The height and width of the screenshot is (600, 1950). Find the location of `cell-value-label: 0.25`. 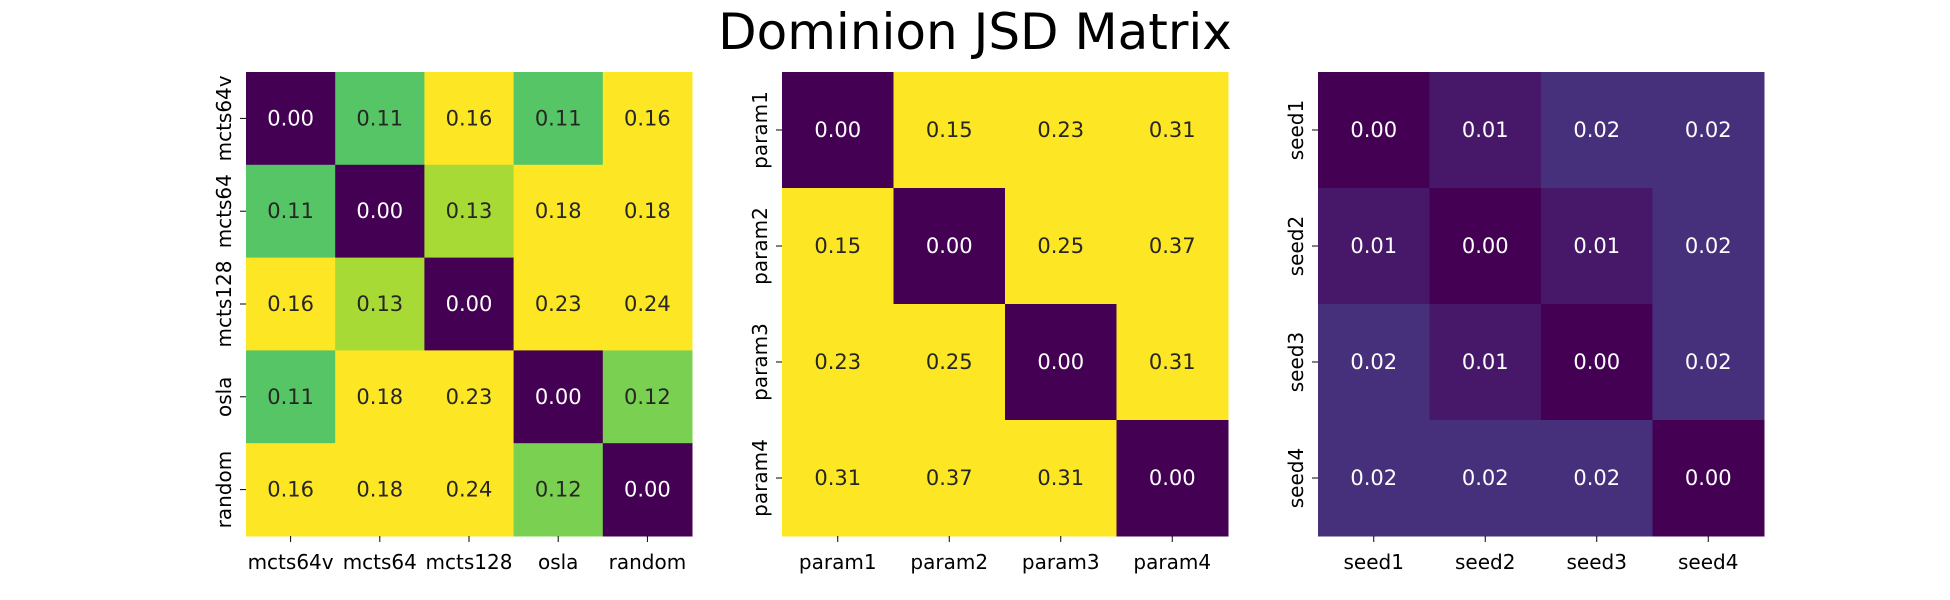

cell-value-label: 0.25 is located at coordinates (1060, 246).